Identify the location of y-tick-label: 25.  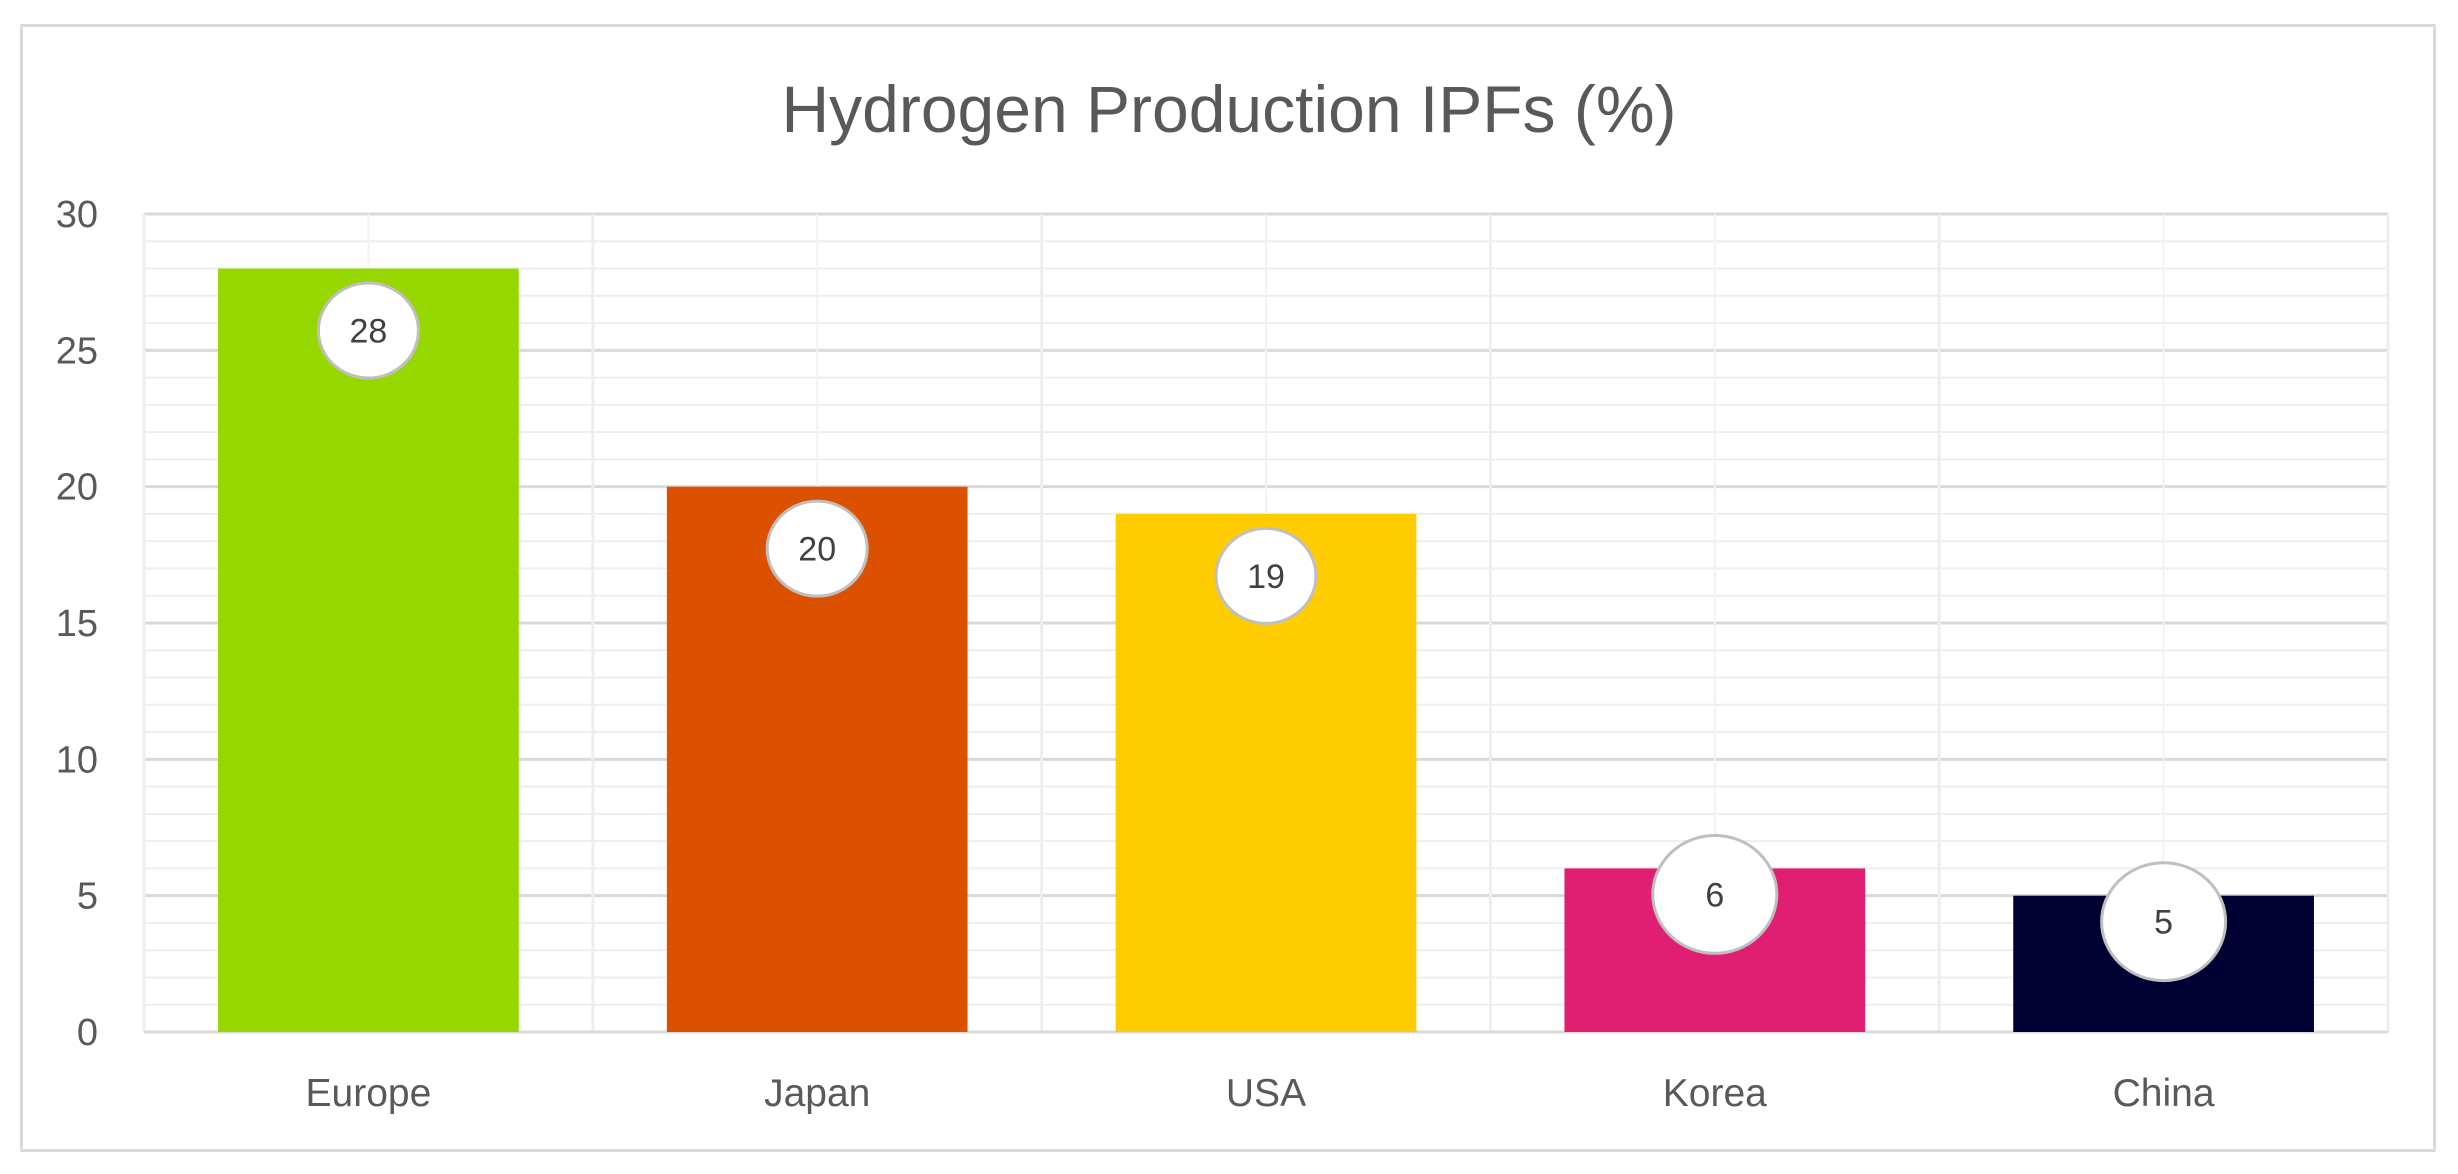
(77, 351).